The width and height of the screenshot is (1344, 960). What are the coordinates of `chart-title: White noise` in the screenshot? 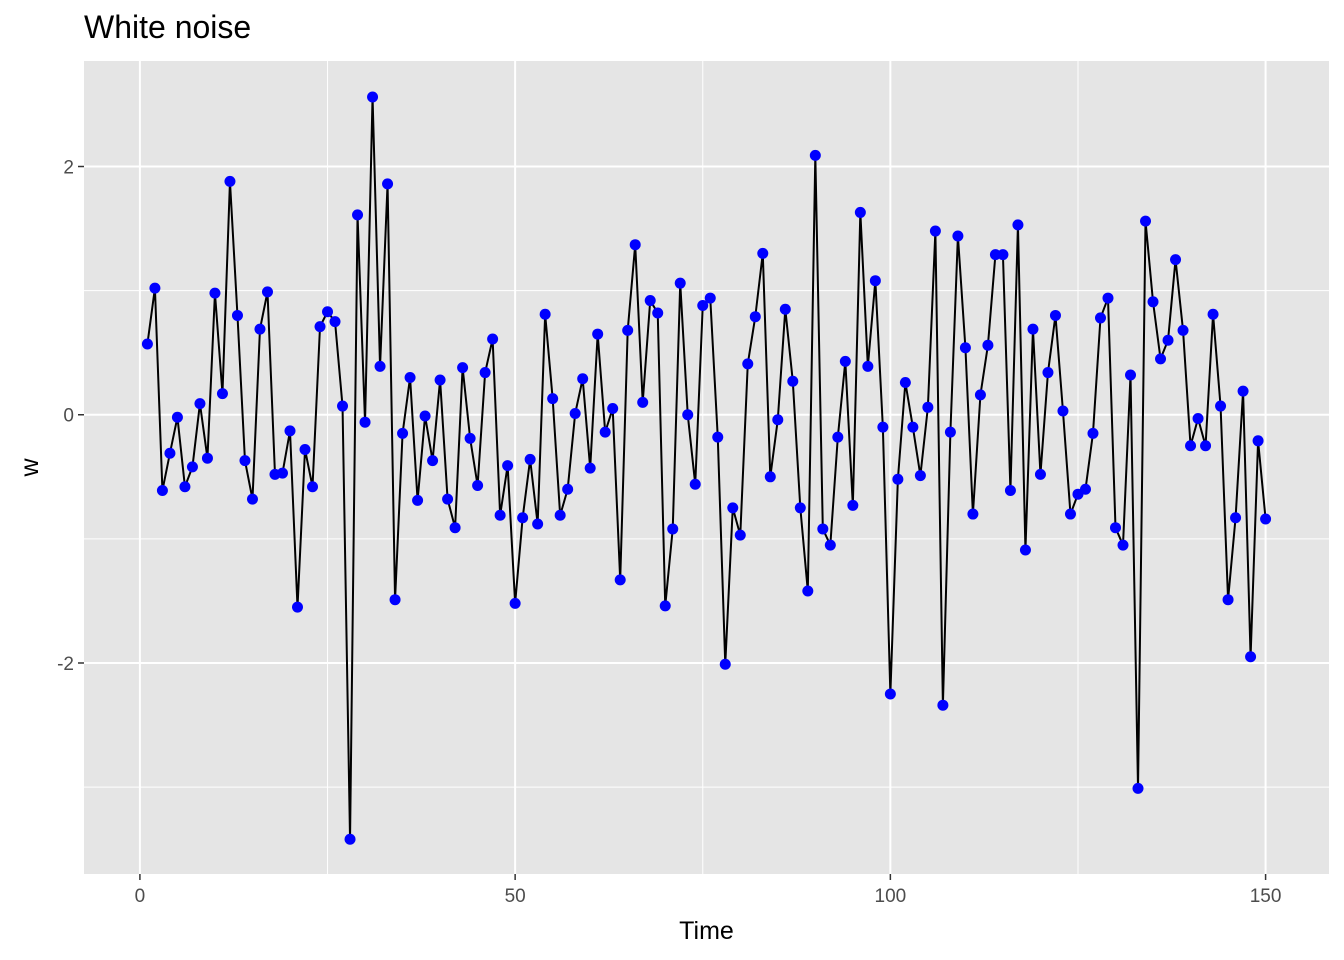 It's located at (167, 27).